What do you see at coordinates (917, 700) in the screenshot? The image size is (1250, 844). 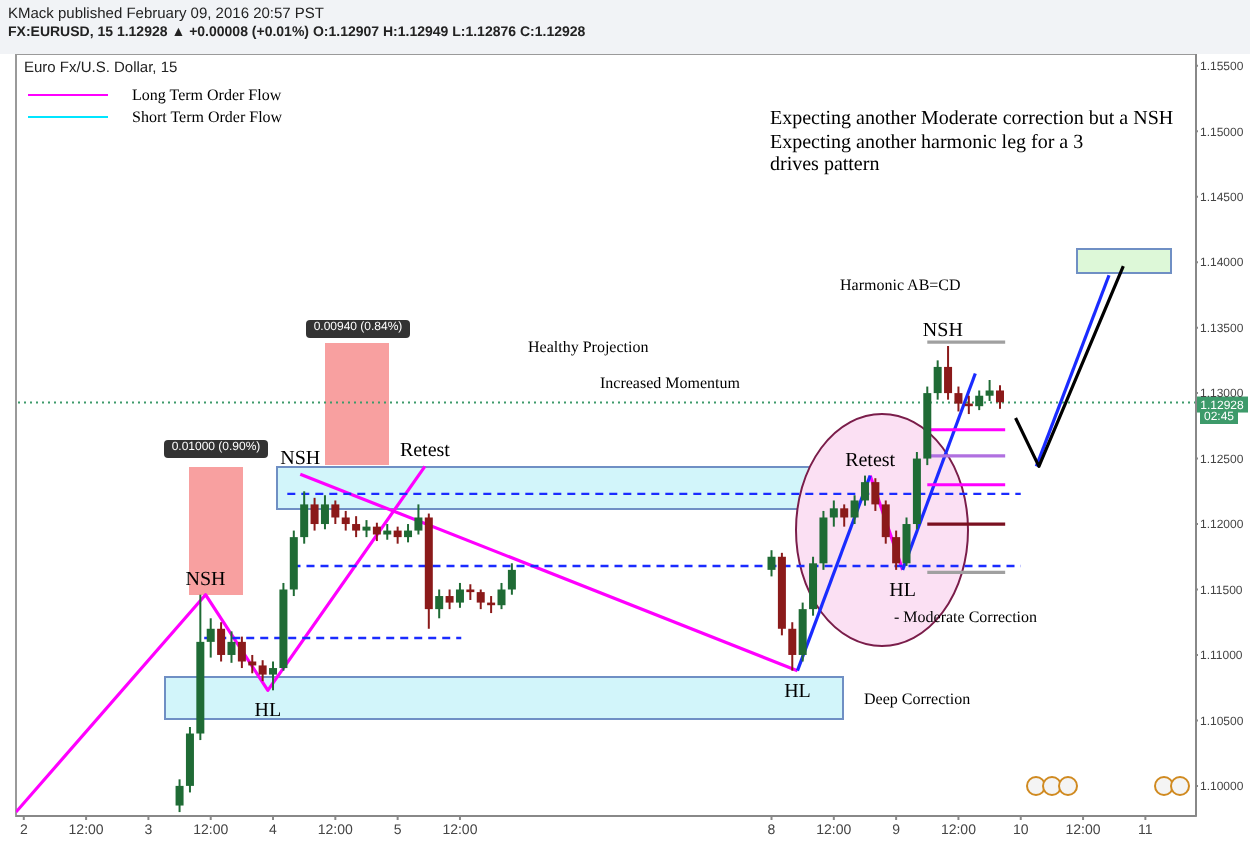 I see `annotation: Deep Correction` at bounding box center [917, 700].